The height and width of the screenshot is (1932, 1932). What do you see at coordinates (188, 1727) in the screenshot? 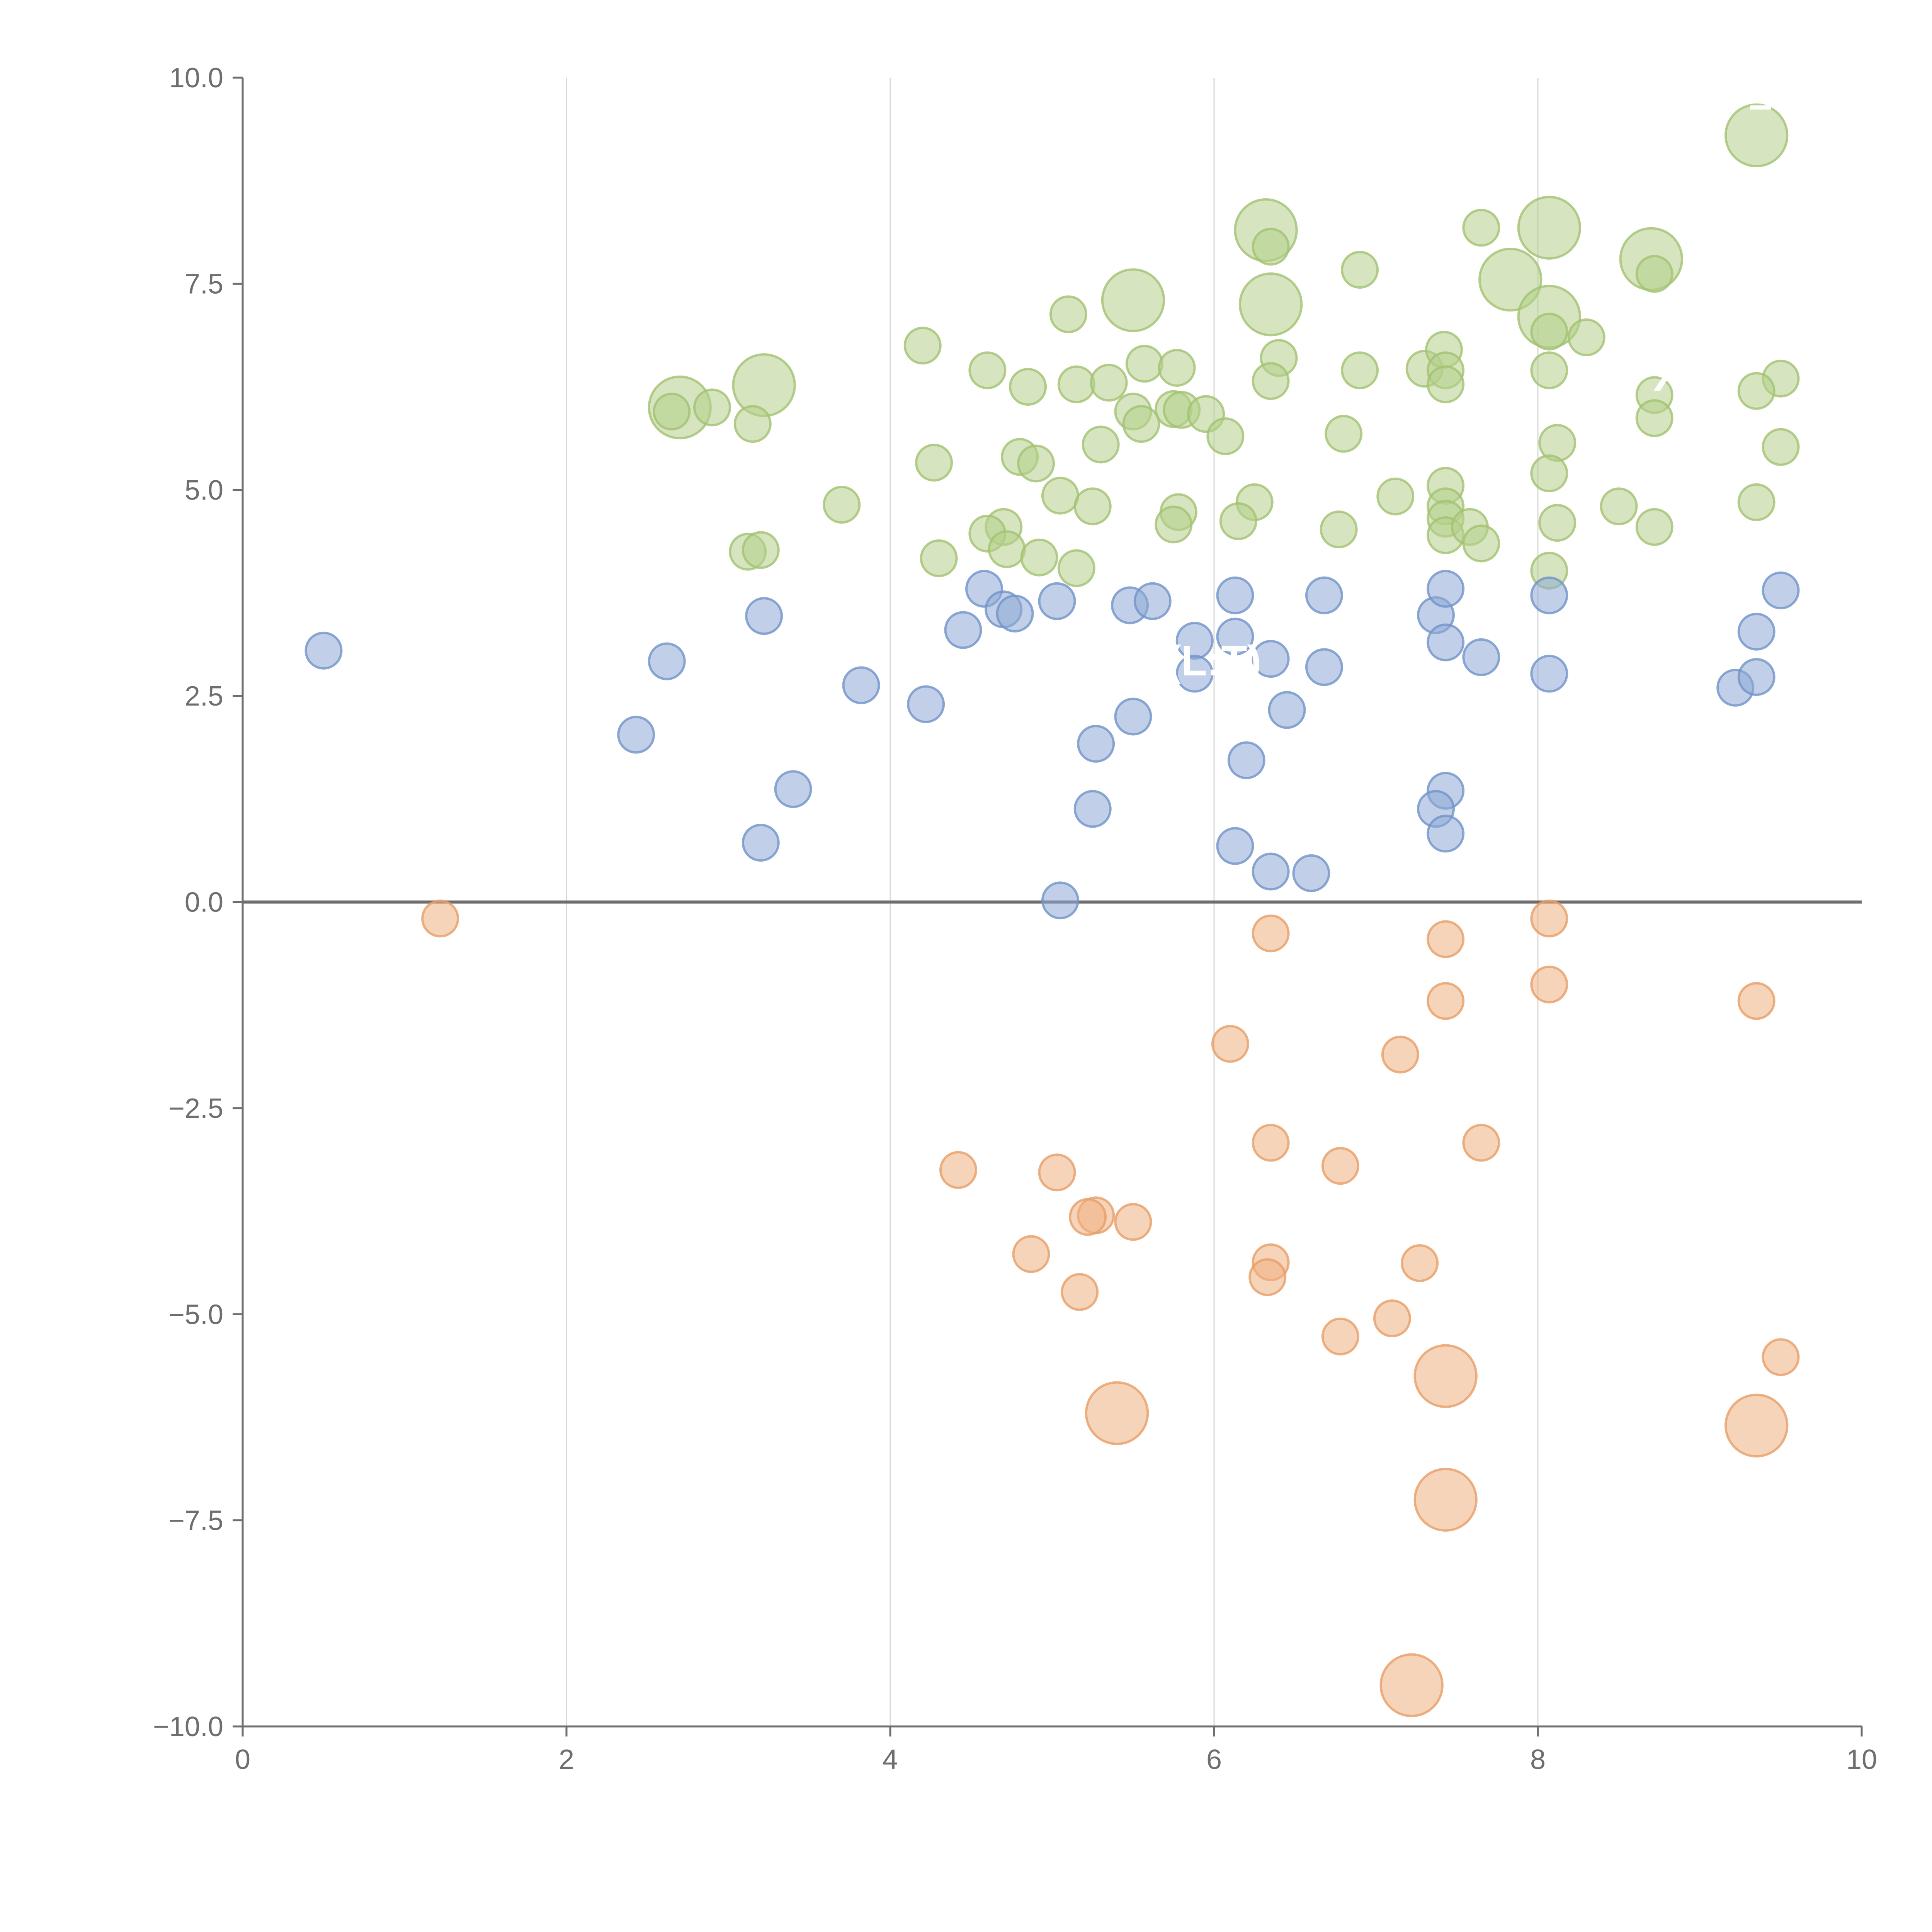
I see `y-tick-label: −10.0` at bounding box center [188, 1727].